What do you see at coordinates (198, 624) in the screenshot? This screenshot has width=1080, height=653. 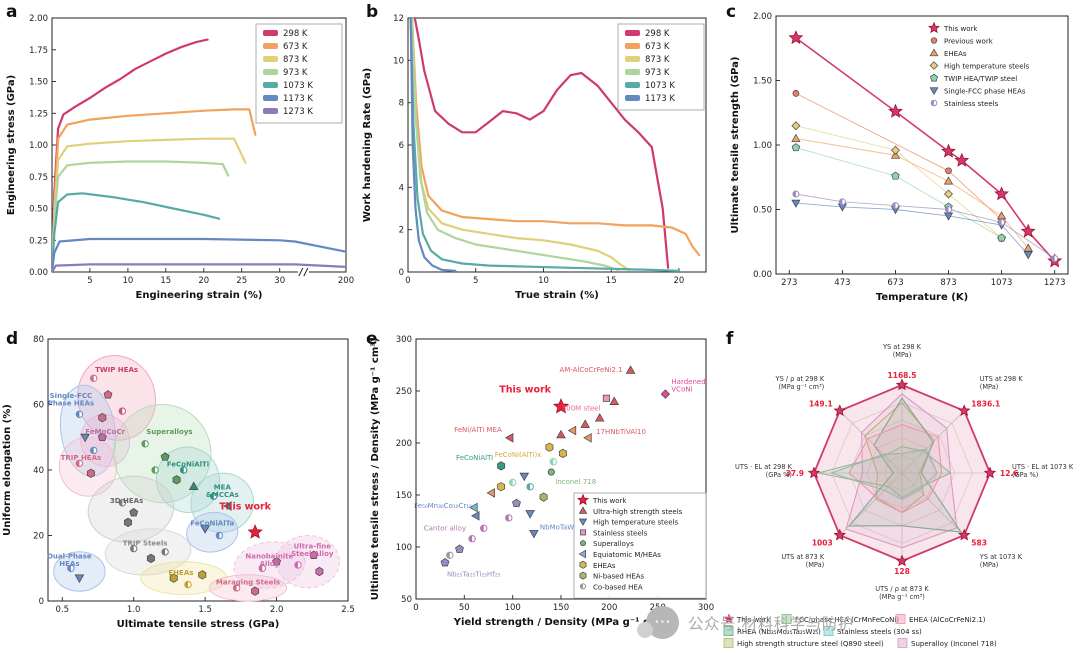 I see `svg-text: Ultimate tensile stress (GPa)` at bounding box center [198, 624].